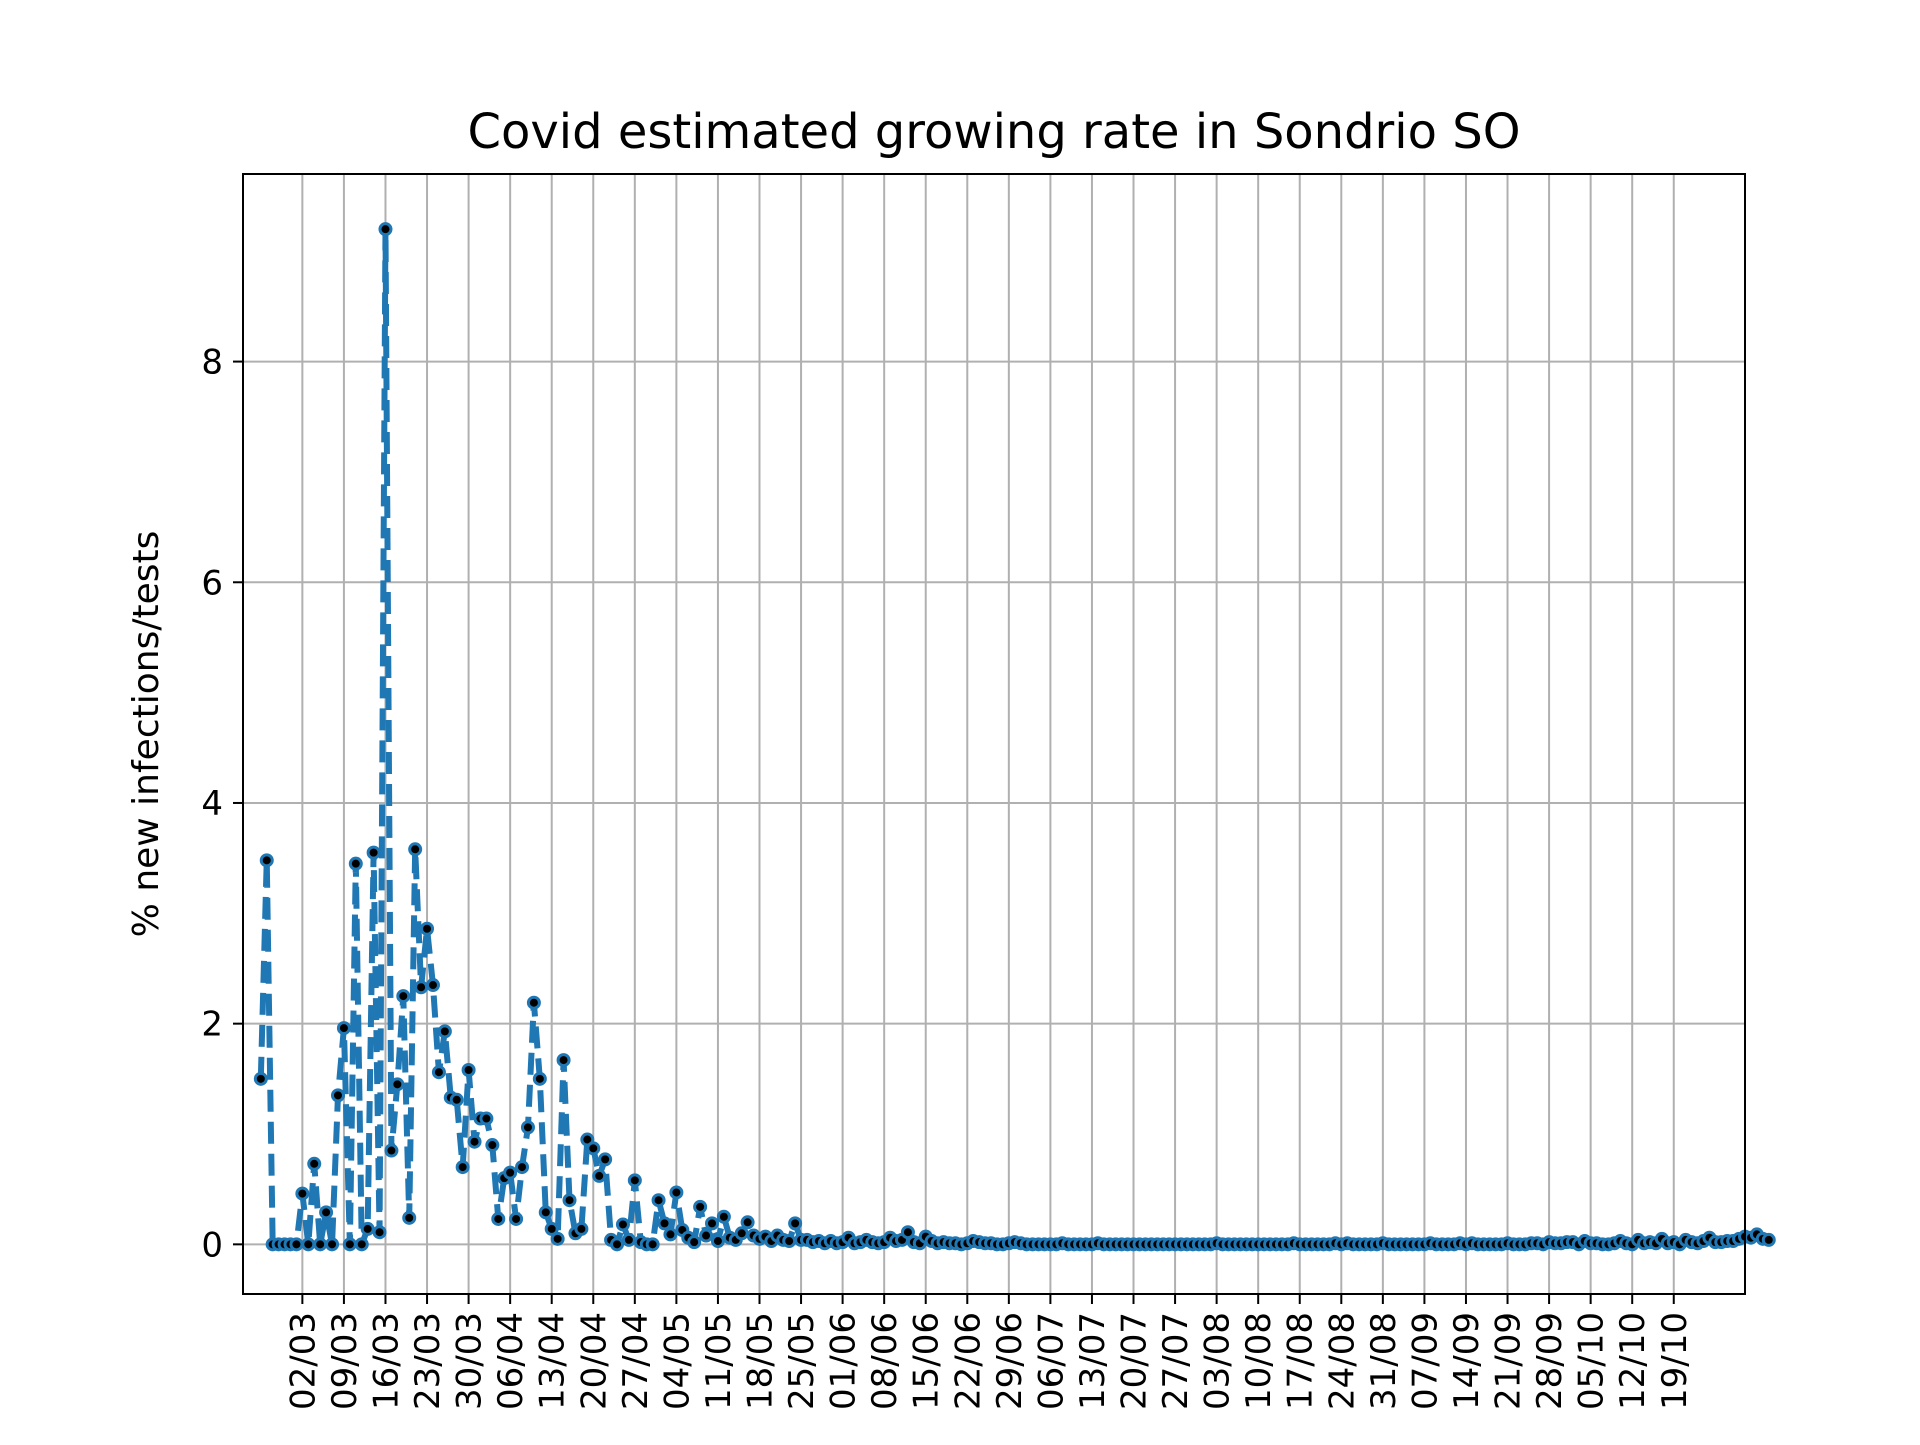 Image resolution: width=1920 pixels, height=1445 pixels. What do you see at coordinates (212, 363) in the screenshot?
I see `y-tick-label: 8` at bounding box center [212, 363].